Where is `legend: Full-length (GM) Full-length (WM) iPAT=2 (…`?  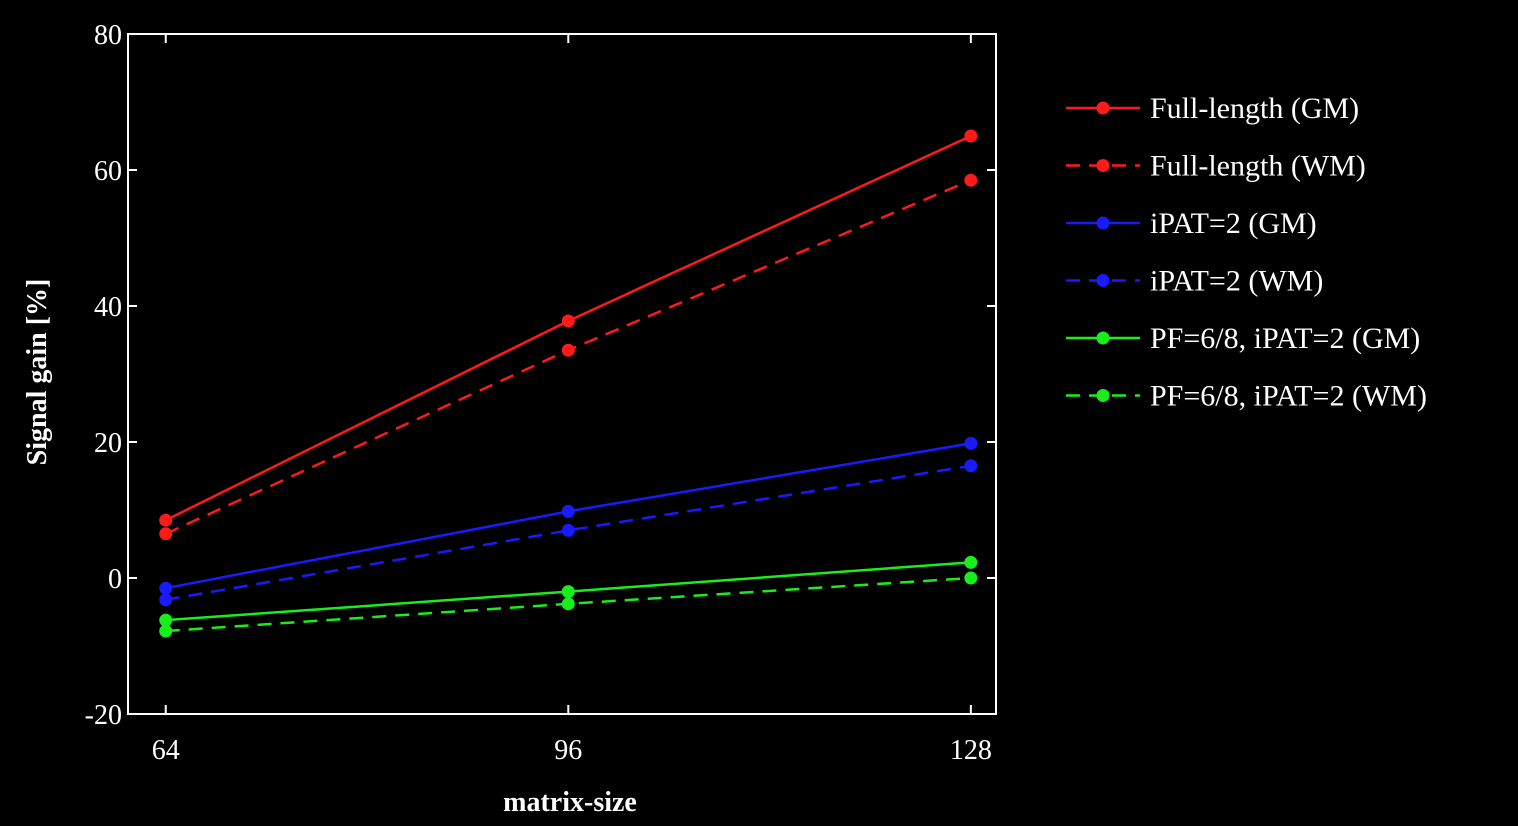 legend: Full-length (GM) Full-length (WM) iPAT=2 (… is located at coordinates (1246, 252).